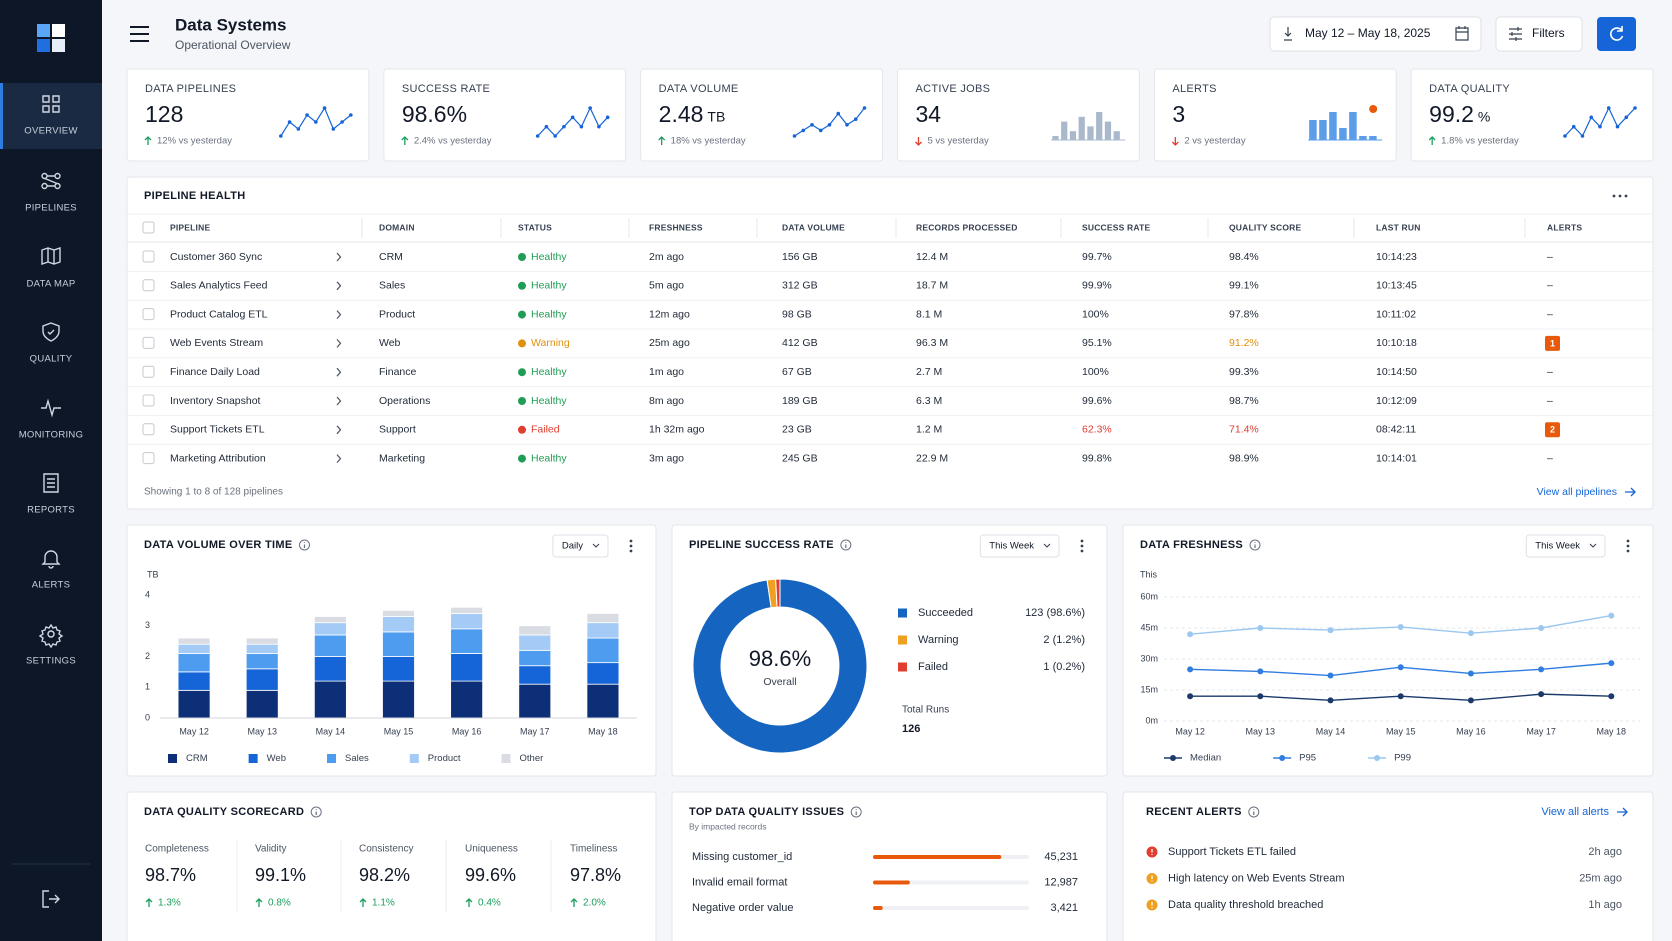 The height and width of the screenshot is (941, 1672). What do you see at coordinates (594, 903) in the screenshot?
I see `metric-delta: 2.0%` at bounding box center [594, 903].